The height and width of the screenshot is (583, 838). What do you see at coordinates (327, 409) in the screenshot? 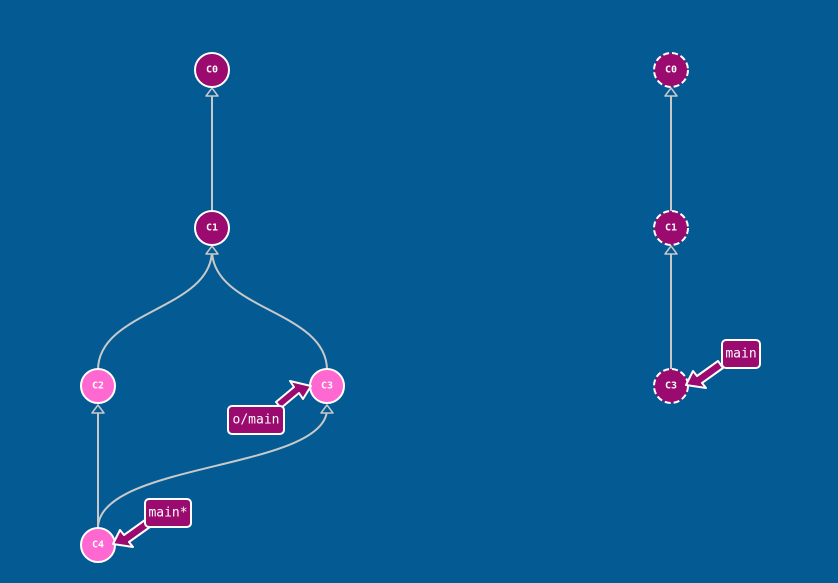
I see `edge-c4-c3-arrowhead` at bounding box center [327, 409].